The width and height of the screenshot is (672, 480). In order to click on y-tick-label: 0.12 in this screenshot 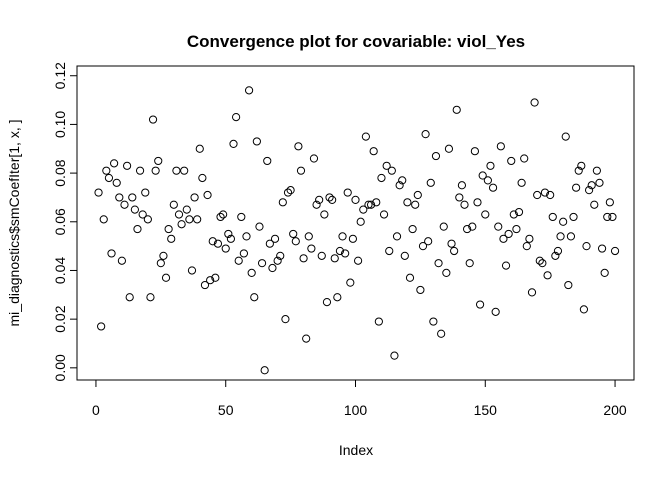, I will do `click(60, 75)`.